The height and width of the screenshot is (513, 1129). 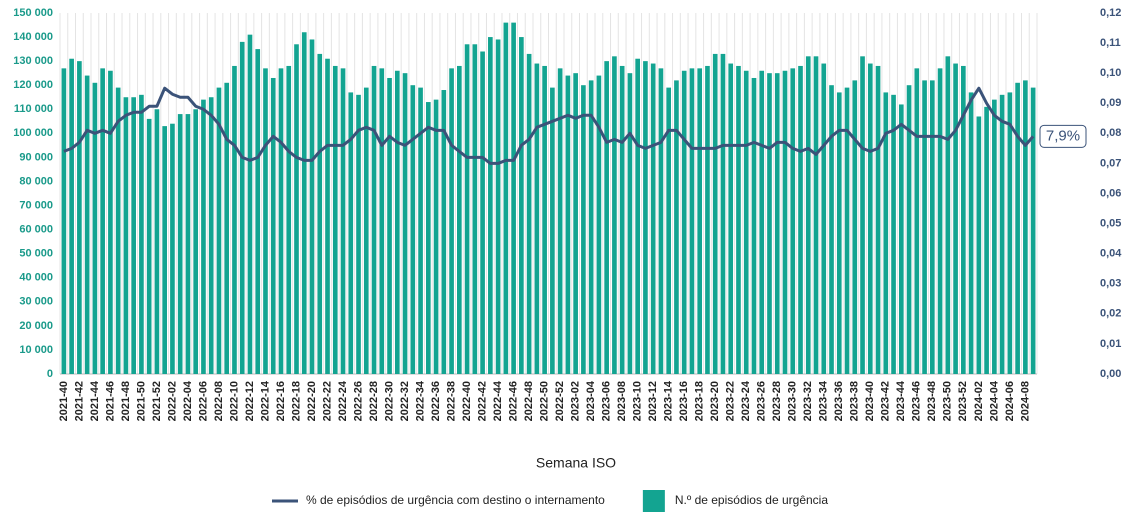 I want to click on y-tick-label: 50 000, so click(x=36, y=254).